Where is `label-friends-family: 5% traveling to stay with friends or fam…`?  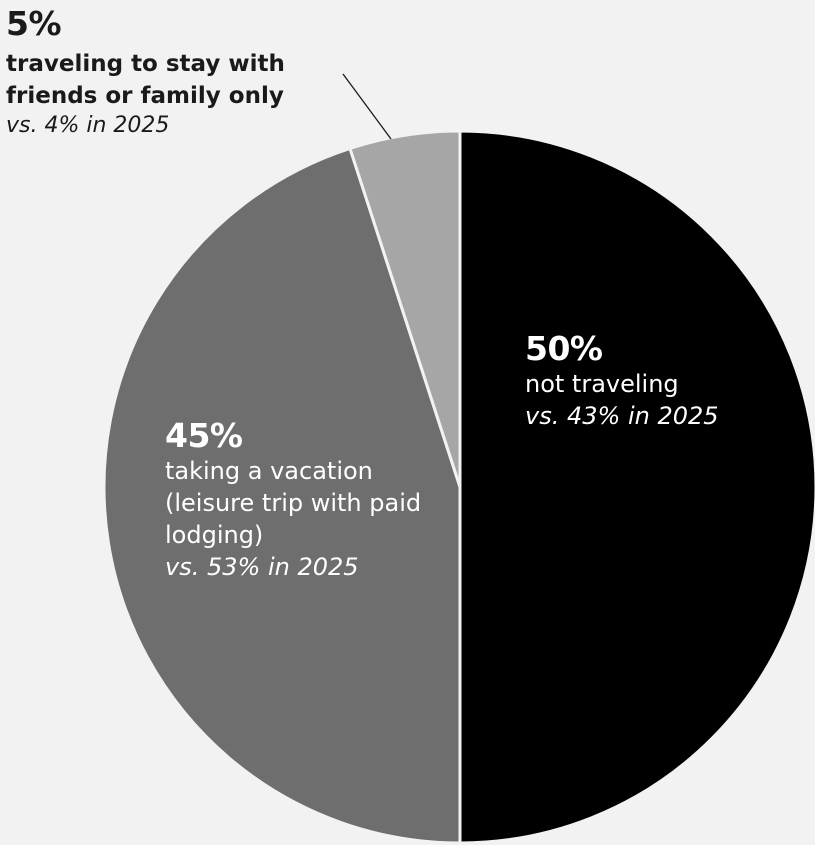
label-friends-family: 5% traveling to stay with friends or fam… is located at coordinates (176, 70).